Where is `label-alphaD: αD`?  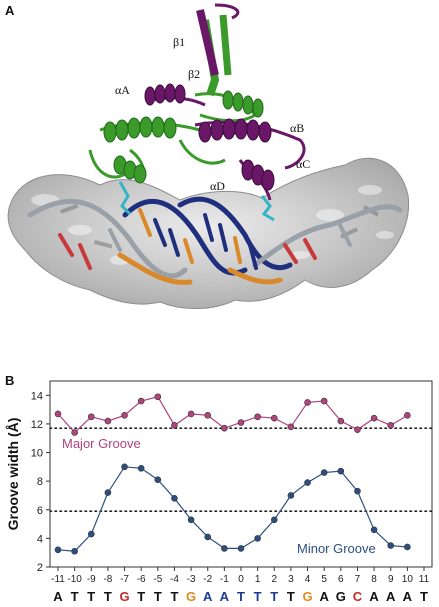
label-alphaD: αD is located at coordinates (217, 186).